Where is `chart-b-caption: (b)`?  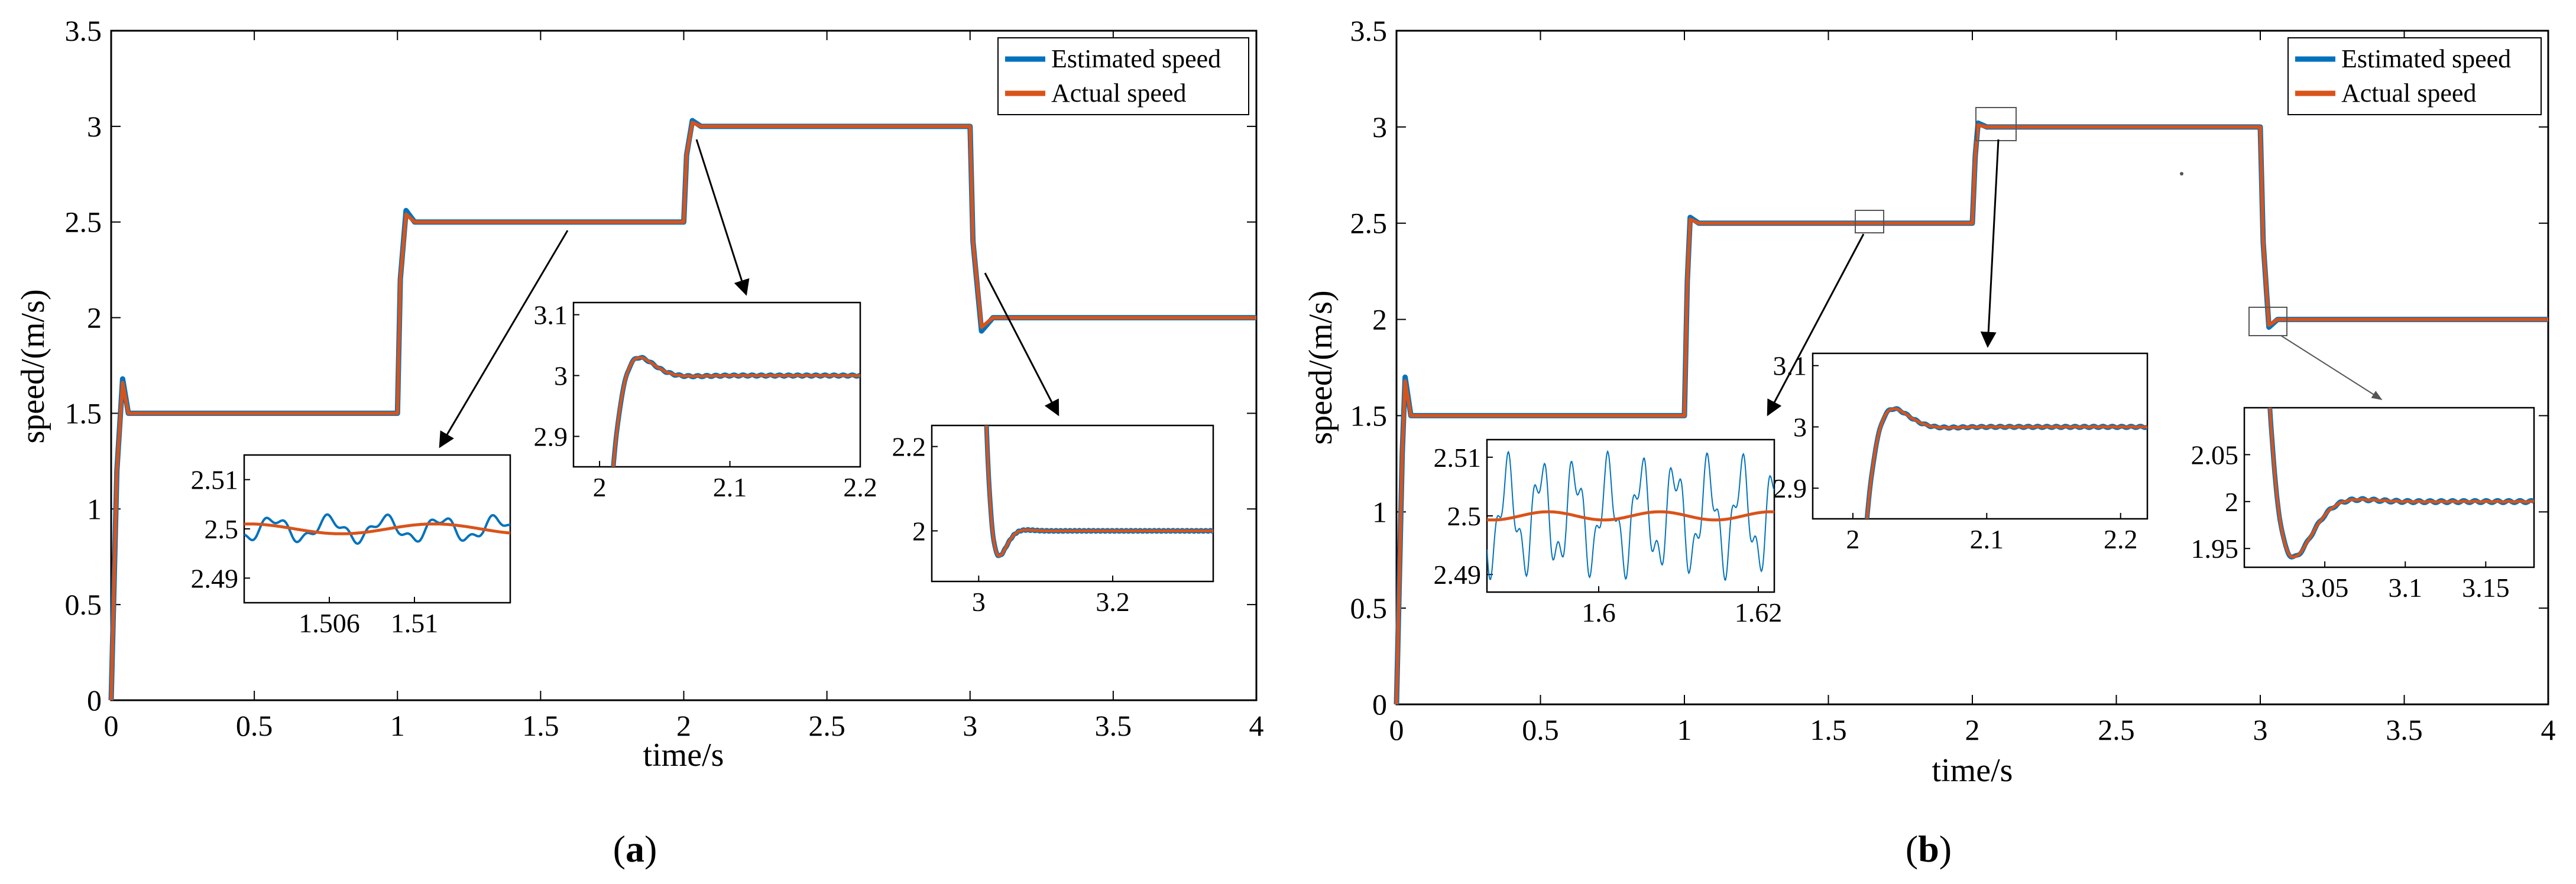 chart-b-caption: (b) is located at coordinates (1929, 849).